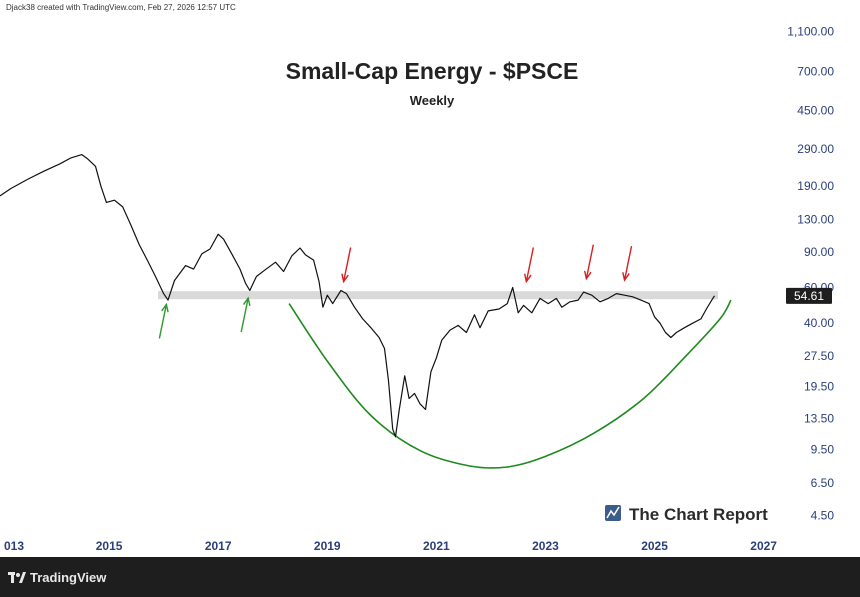  What do you see at coordinates (218, 546) in the screenshot?
I see `x-tick-label: 2017` at bounding box center [218, 546].